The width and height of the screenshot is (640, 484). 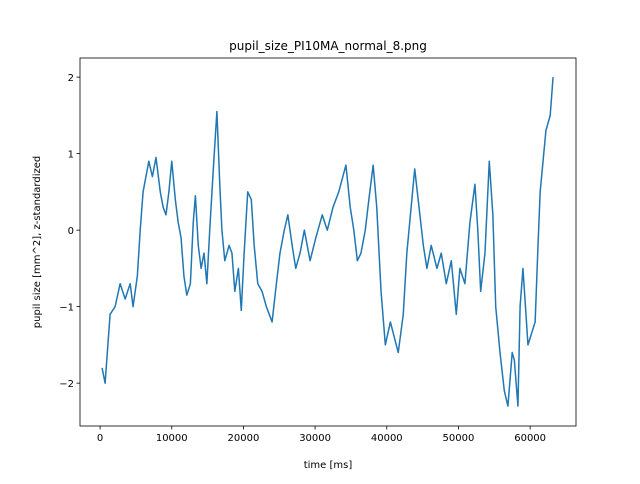 I want to click on y-tick-label: 0, so click(x=71, y=231).